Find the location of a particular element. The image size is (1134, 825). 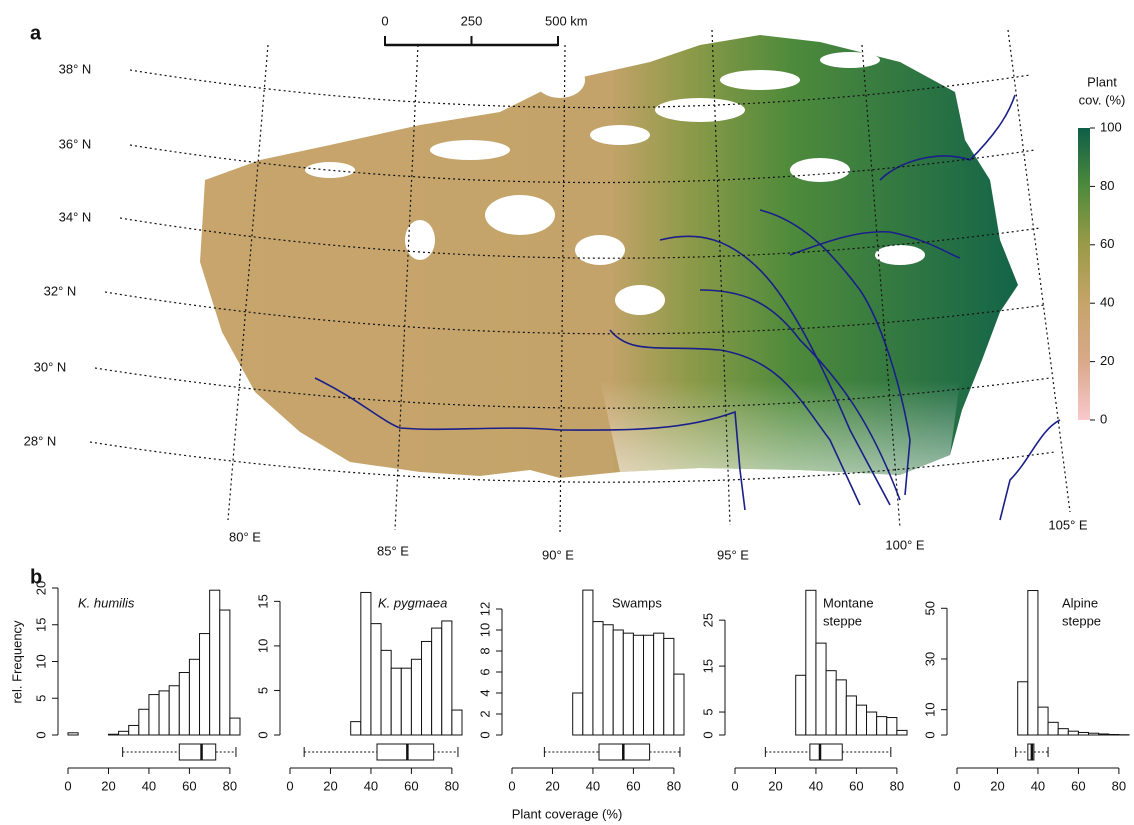

y-tick-label: 20 is located at coordinates (40, 588).